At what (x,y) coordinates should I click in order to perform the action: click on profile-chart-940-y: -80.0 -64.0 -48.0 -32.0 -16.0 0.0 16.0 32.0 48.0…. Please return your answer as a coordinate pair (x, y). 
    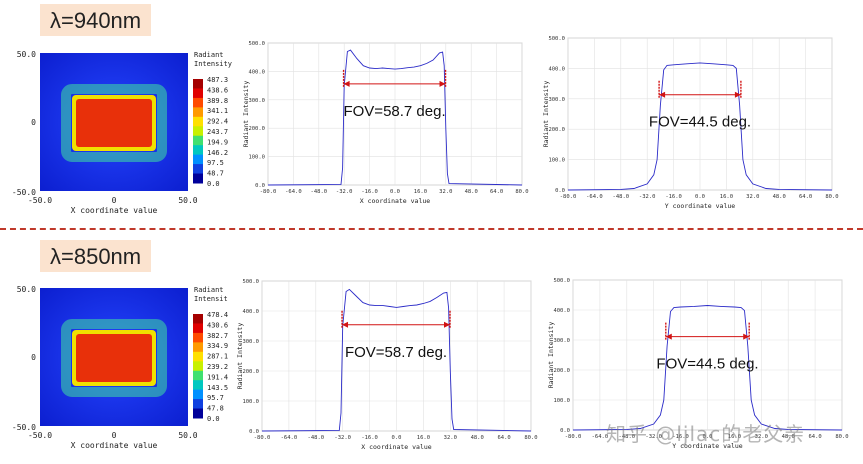
    Looking at the image, I should click on (690, 123).